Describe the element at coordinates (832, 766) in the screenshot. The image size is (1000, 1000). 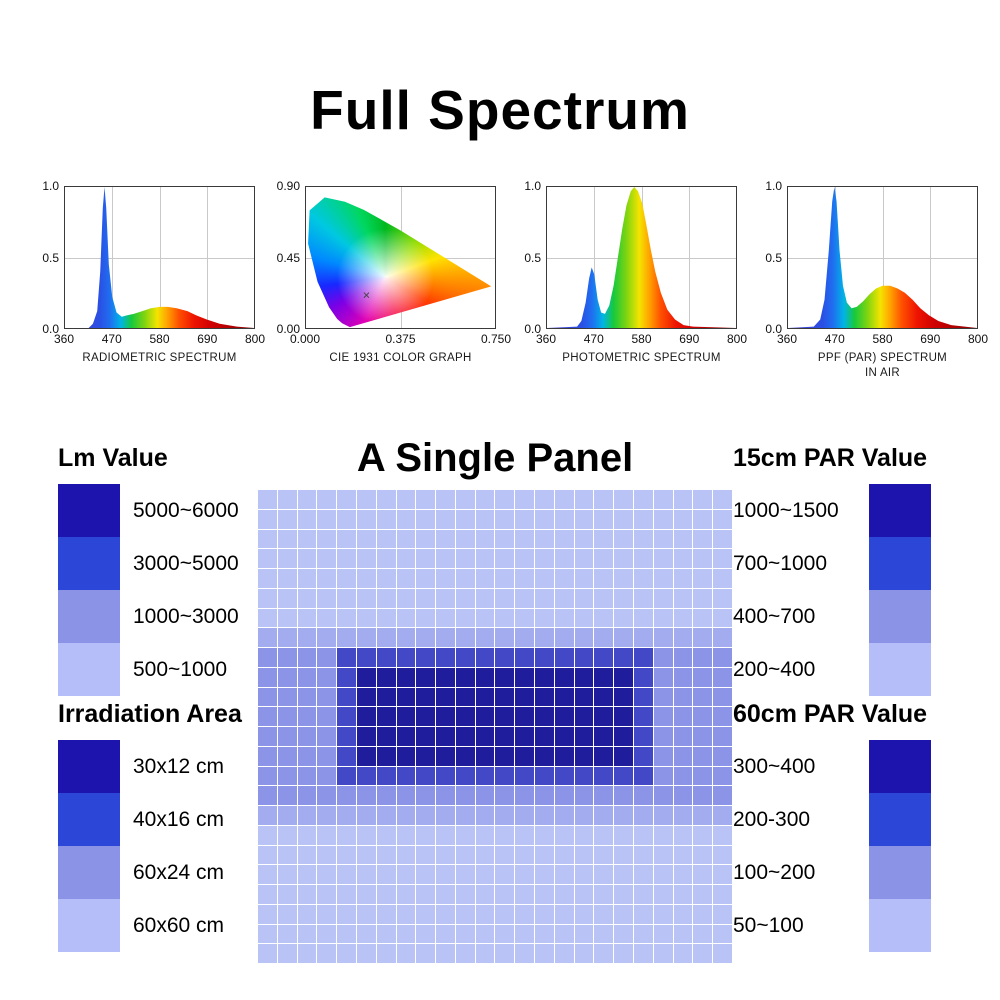
I see `legend-item: 300~400` at that location.